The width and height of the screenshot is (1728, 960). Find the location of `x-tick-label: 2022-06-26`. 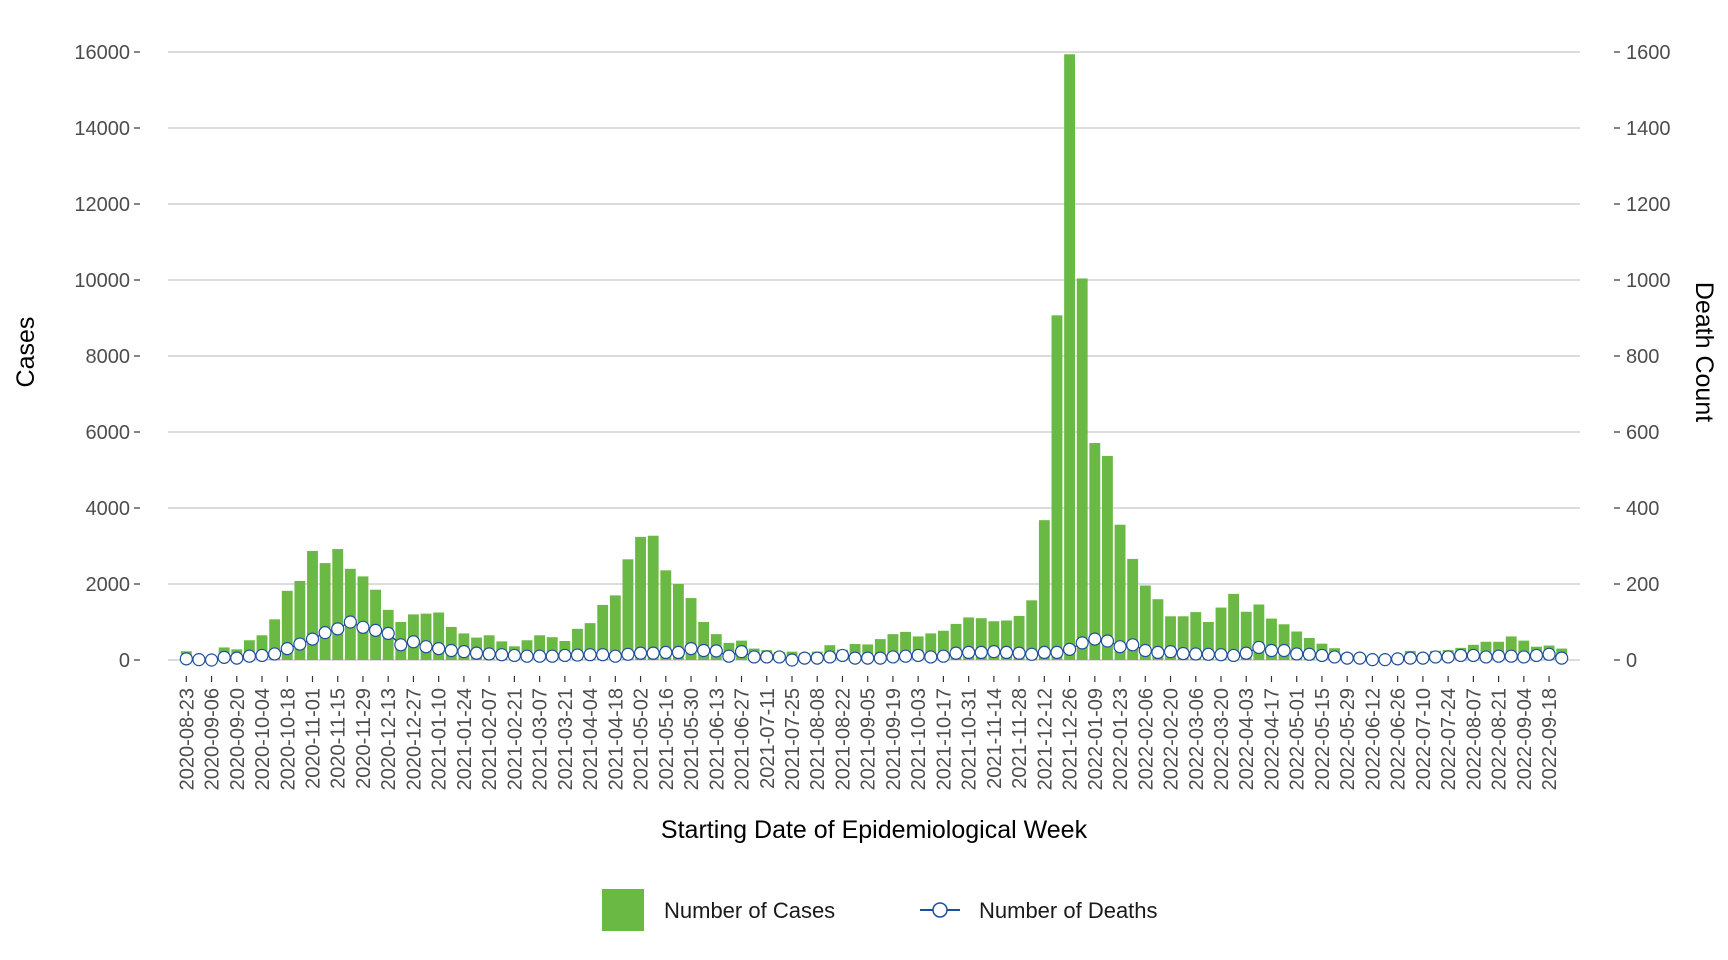

x-tick-label: 2022-06-26 is located at coordinates (1399, 739).